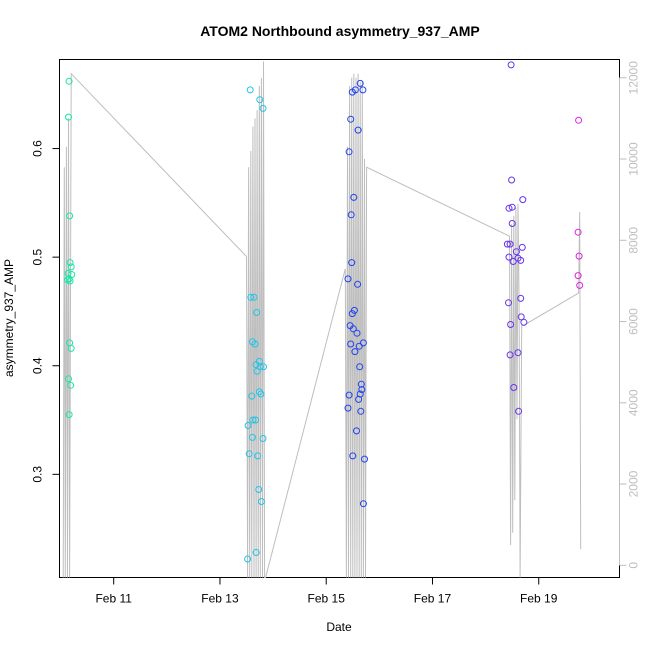 The width and height of the screenshot is (650, 650). Describe the element at coordinates (340, 31) in the screenshot. I see `chart-title: ATOM2 Northbound asymmetry_937_AMP` at that location.